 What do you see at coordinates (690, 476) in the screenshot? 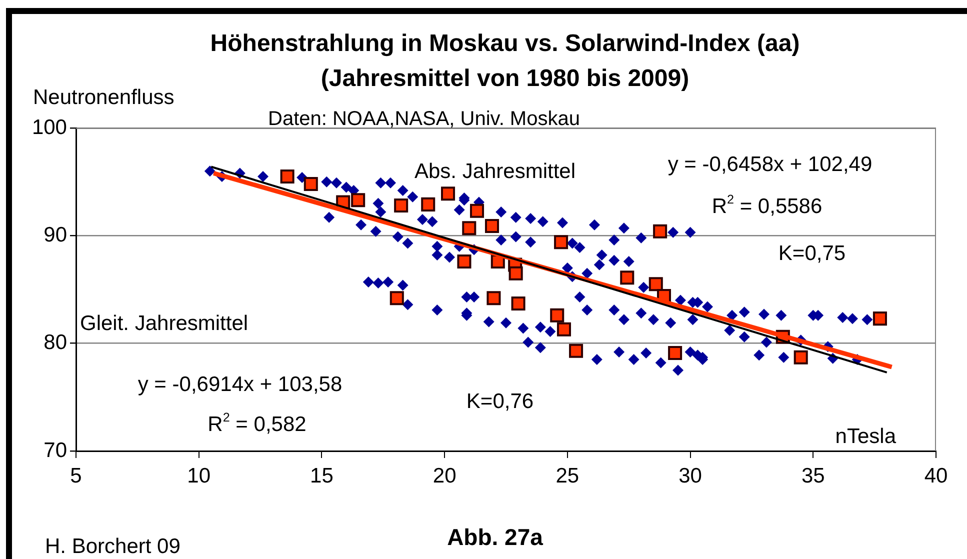
I see `x-tick-label: 30` at bounding box center [690, 476].